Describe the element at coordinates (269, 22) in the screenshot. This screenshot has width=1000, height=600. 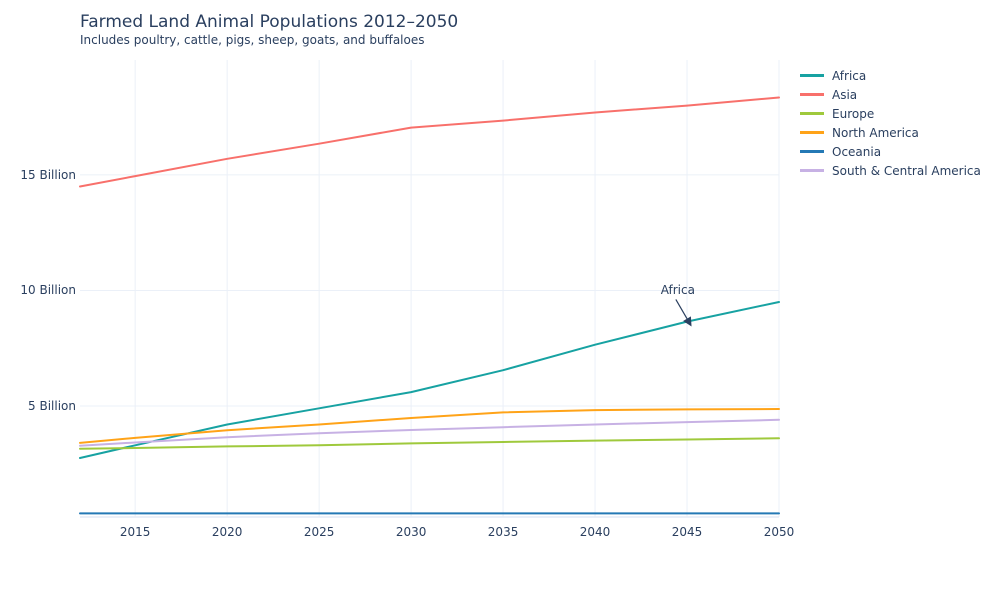
I see `chart-title: Farmed Land Animal Populations 2012–2050` at that location.